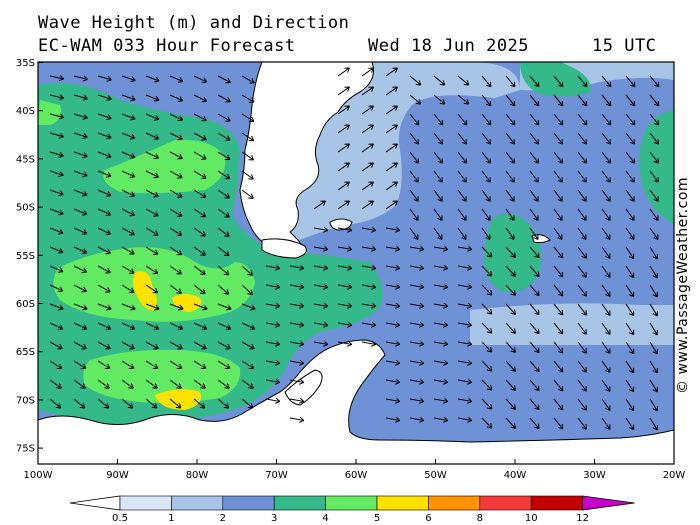 The width and height of the screenshot is (700, 525). I want to click on wave-zone-4m-band, so click(154, 284).